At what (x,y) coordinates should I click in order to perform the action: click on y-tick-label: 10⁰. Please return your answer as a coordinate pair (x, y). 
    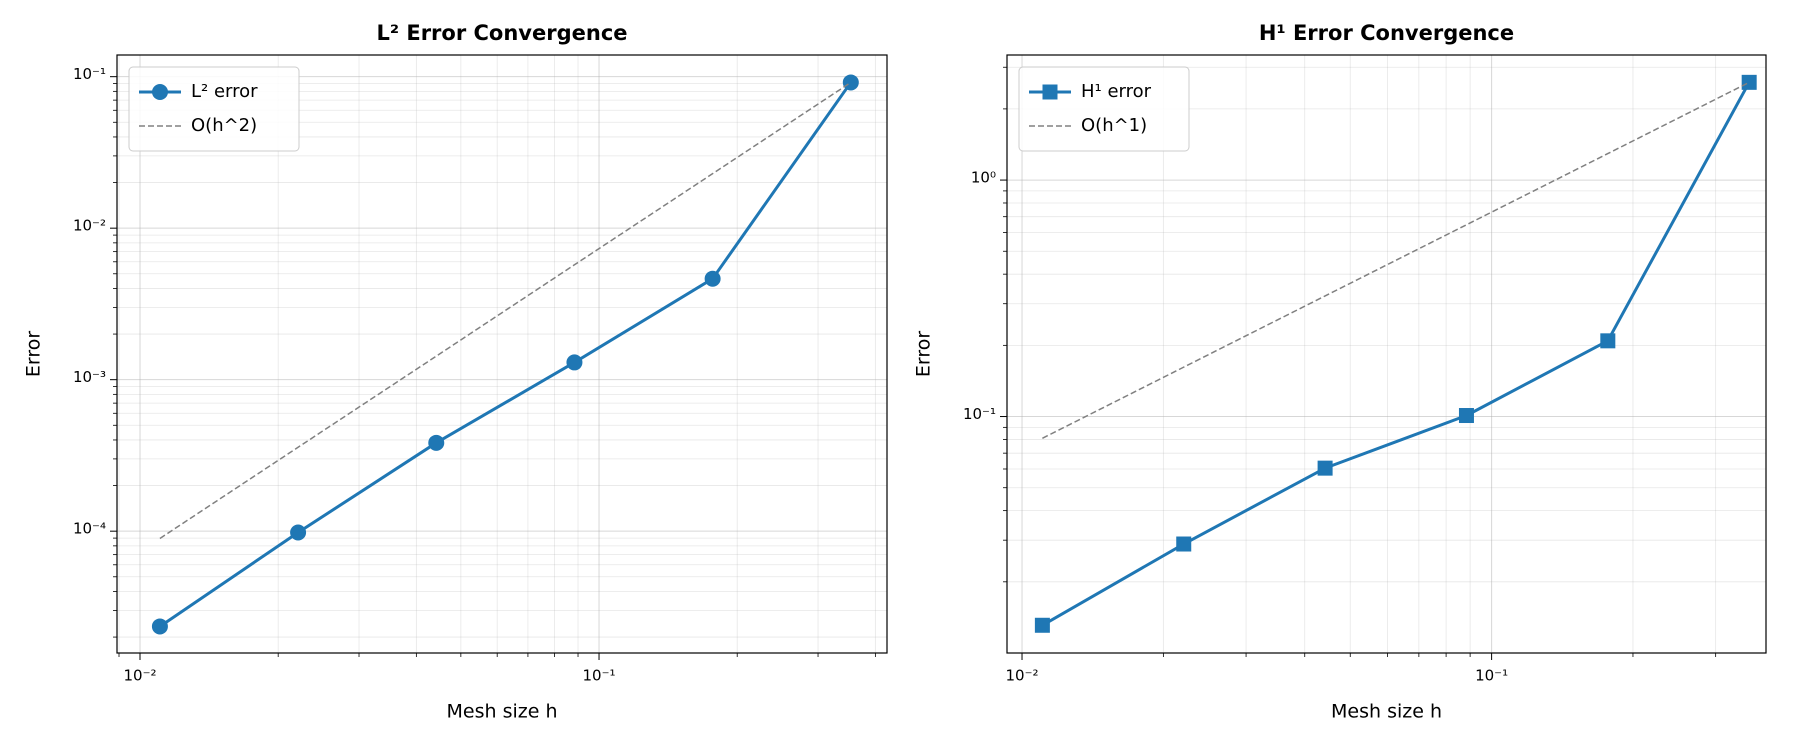
    Looking at the image, I should click on (983, 178).